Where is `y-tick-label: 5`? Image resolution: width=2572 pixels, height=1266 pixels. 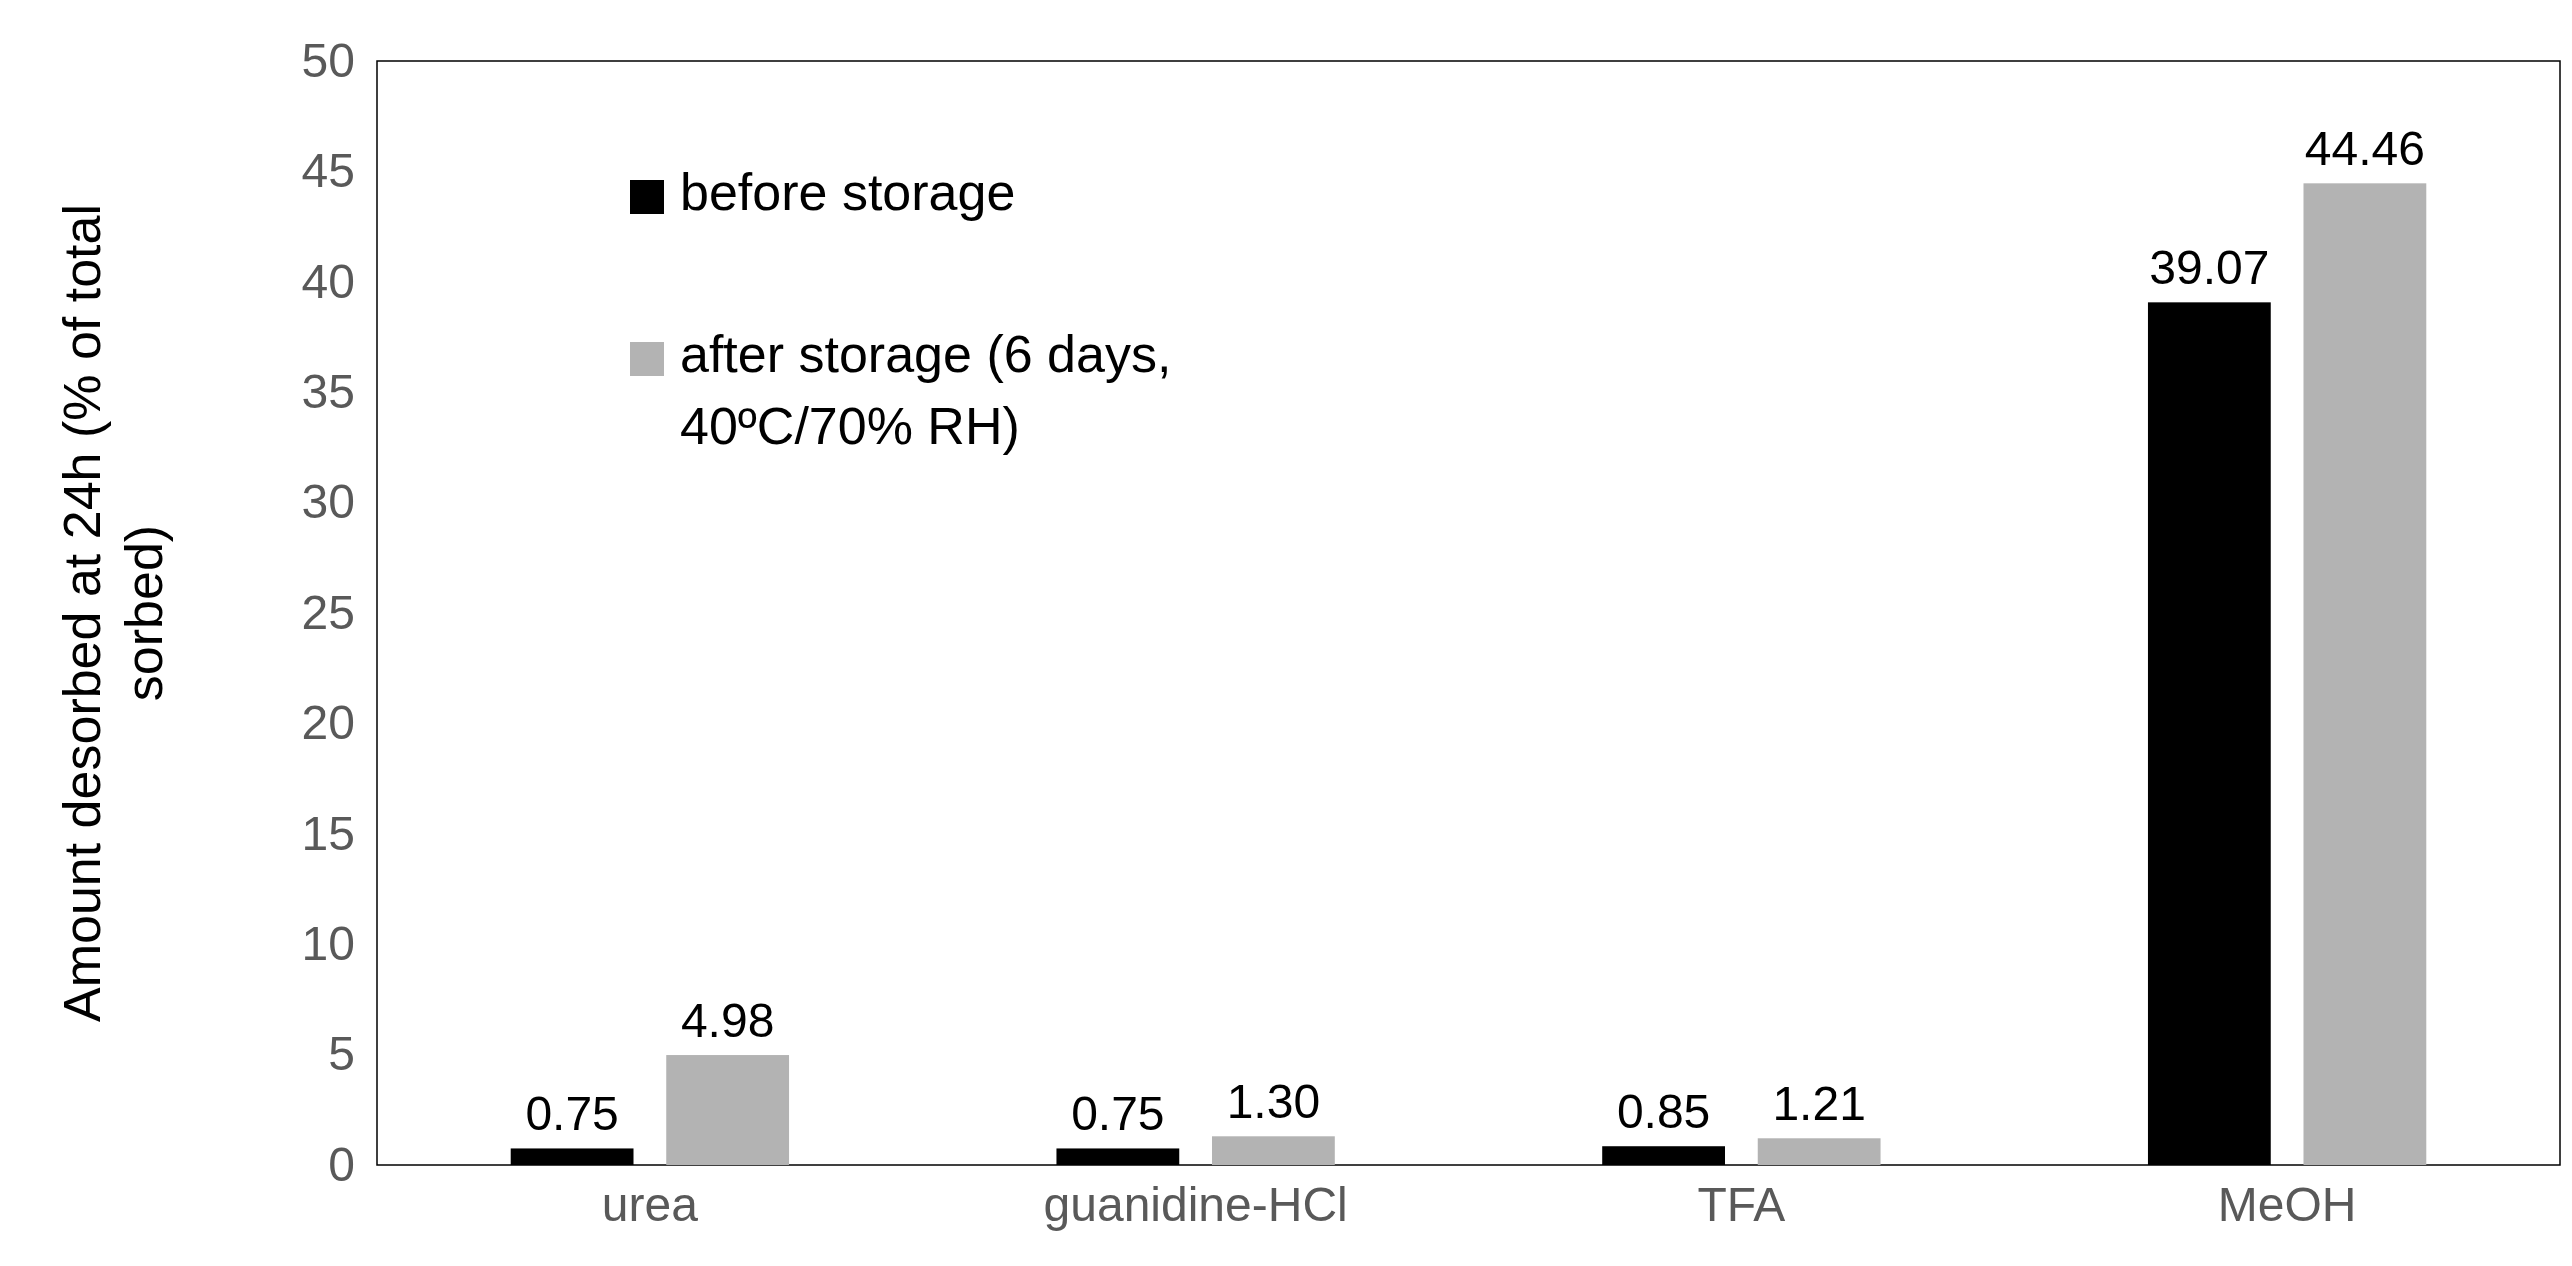
y-tick-label: 5 is located at coordinates (341, 1054).